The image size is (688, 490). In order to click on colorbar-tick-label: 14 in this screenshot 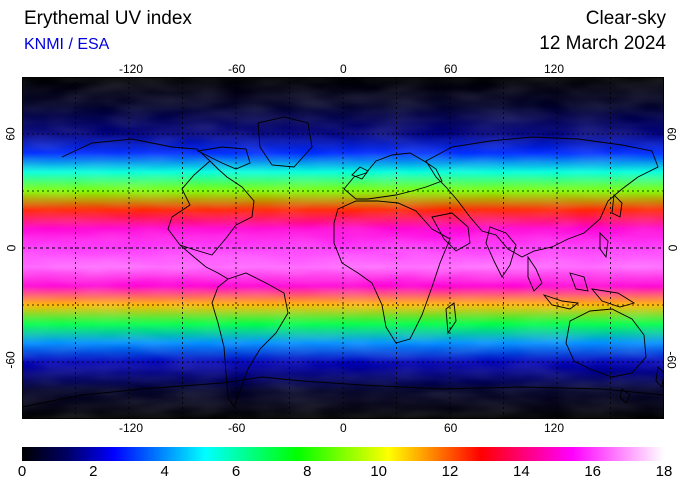, I will do `click(521, 471)`.